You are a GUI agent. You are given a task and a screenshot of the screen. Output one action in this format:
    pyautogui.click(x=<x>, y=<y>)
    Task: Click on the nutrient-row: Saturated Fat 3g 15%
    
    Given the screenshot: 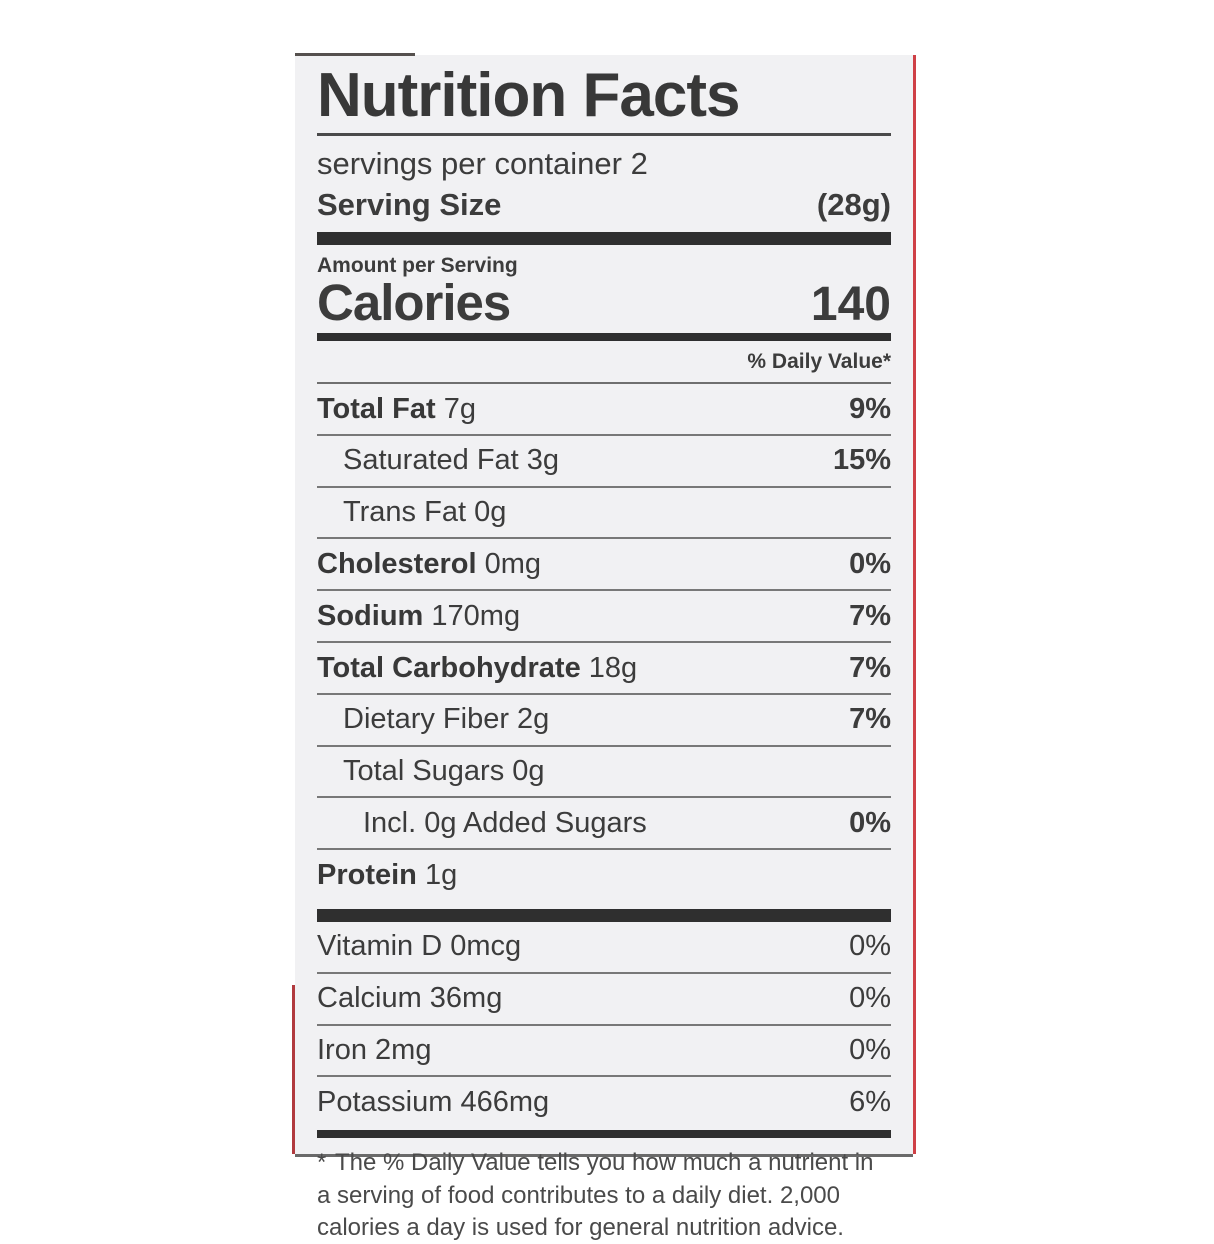 What is the action you would take?
    pyautogui.click(x=604, y=462)
    